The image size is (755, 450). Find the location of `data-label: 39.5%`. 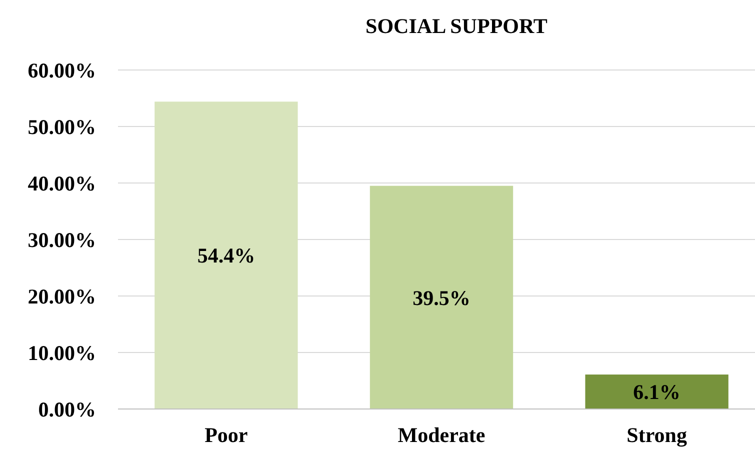

data-label: 39.5% is located at coordinates (441, 298).